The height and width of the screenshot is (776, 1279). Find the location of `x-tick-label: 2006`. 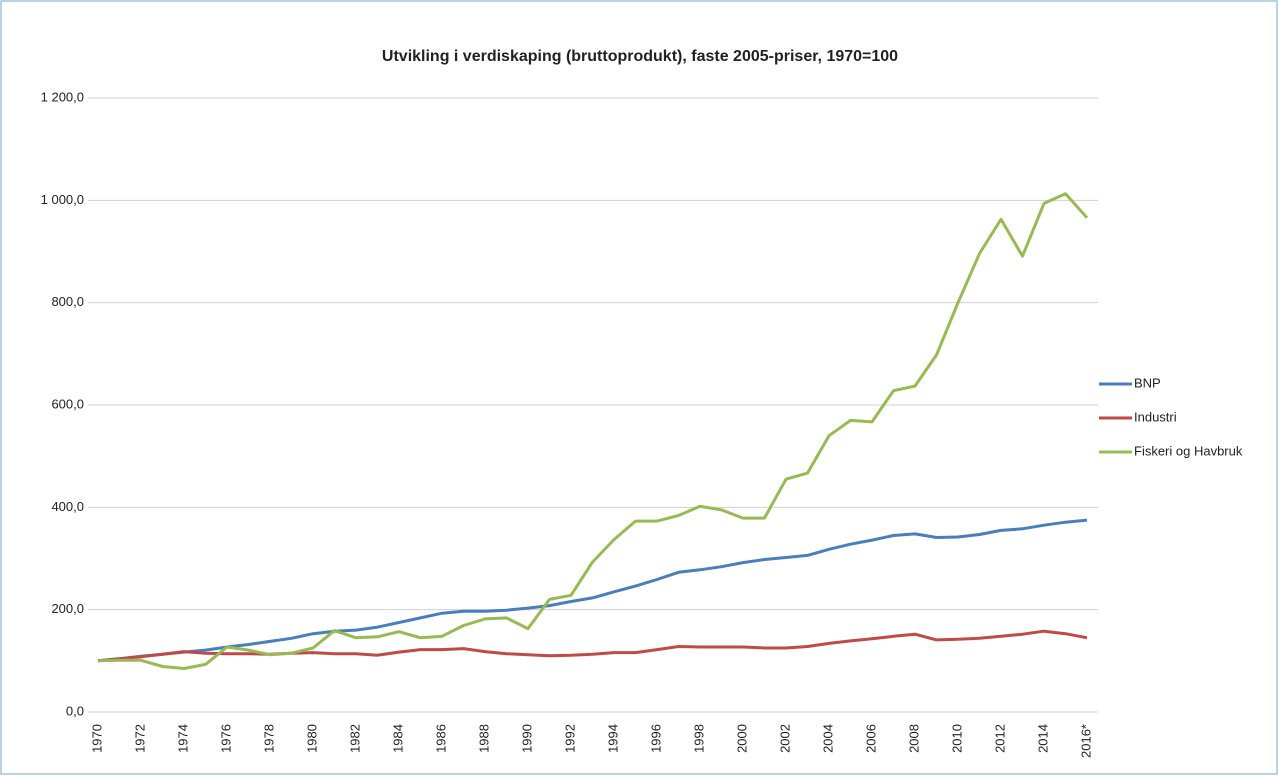

x-tick-label: 2006 is located at coordinates (870, 738).